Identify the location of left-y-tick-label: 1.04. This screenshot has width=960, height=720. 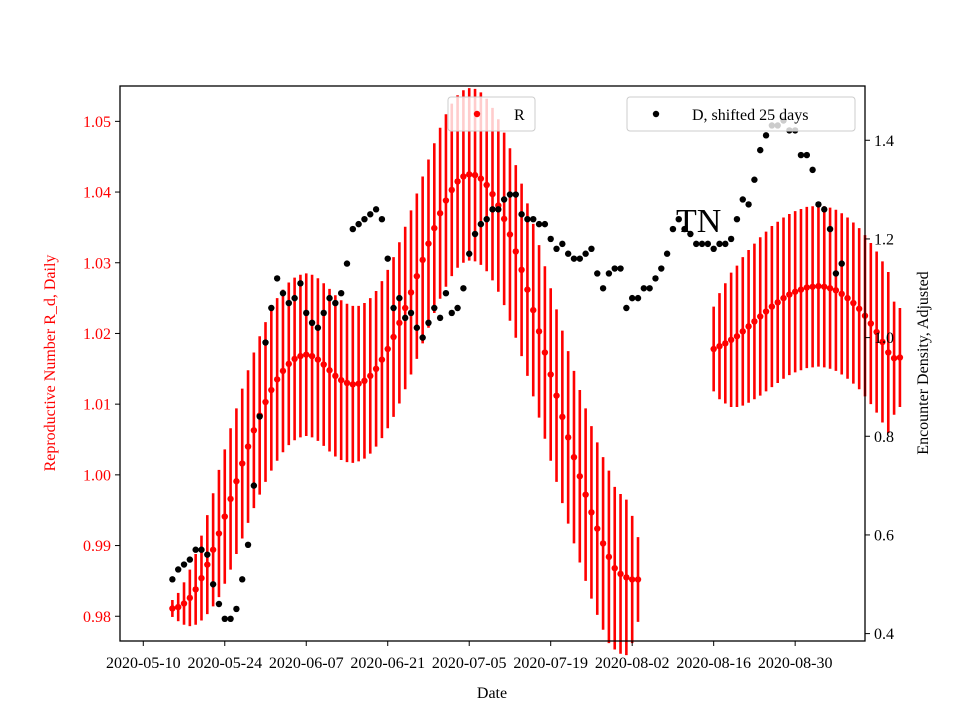
(97, 193).